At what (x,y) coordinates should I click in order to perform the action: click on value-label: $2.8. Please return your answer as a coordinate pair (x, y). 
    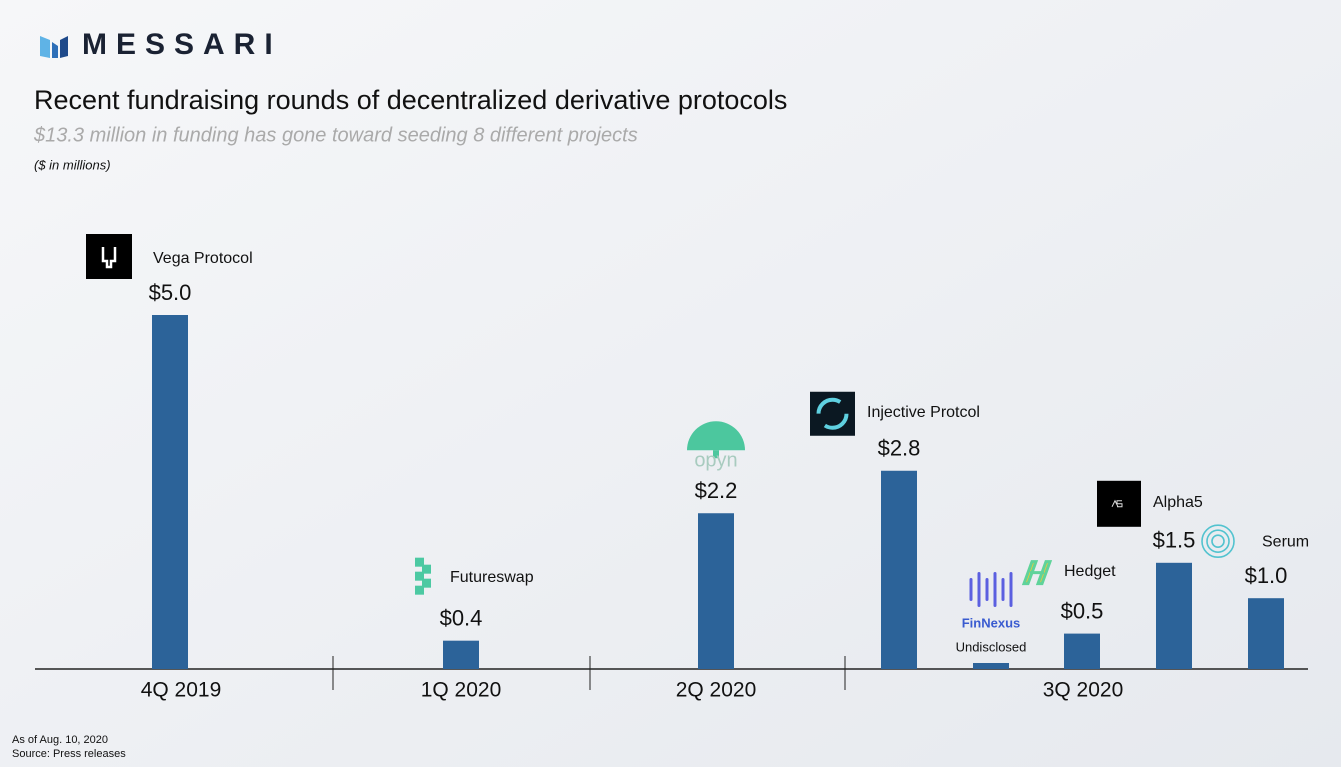
    Looking at the image, I should click on (899, 448).